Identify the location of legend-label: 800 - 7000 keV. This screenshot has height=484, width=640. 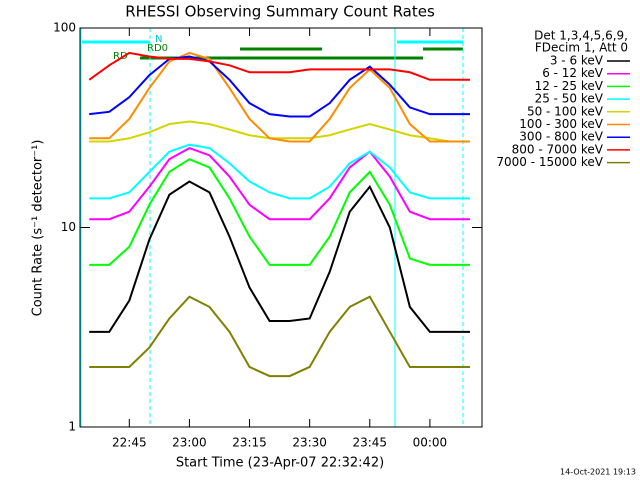
(558, 149).